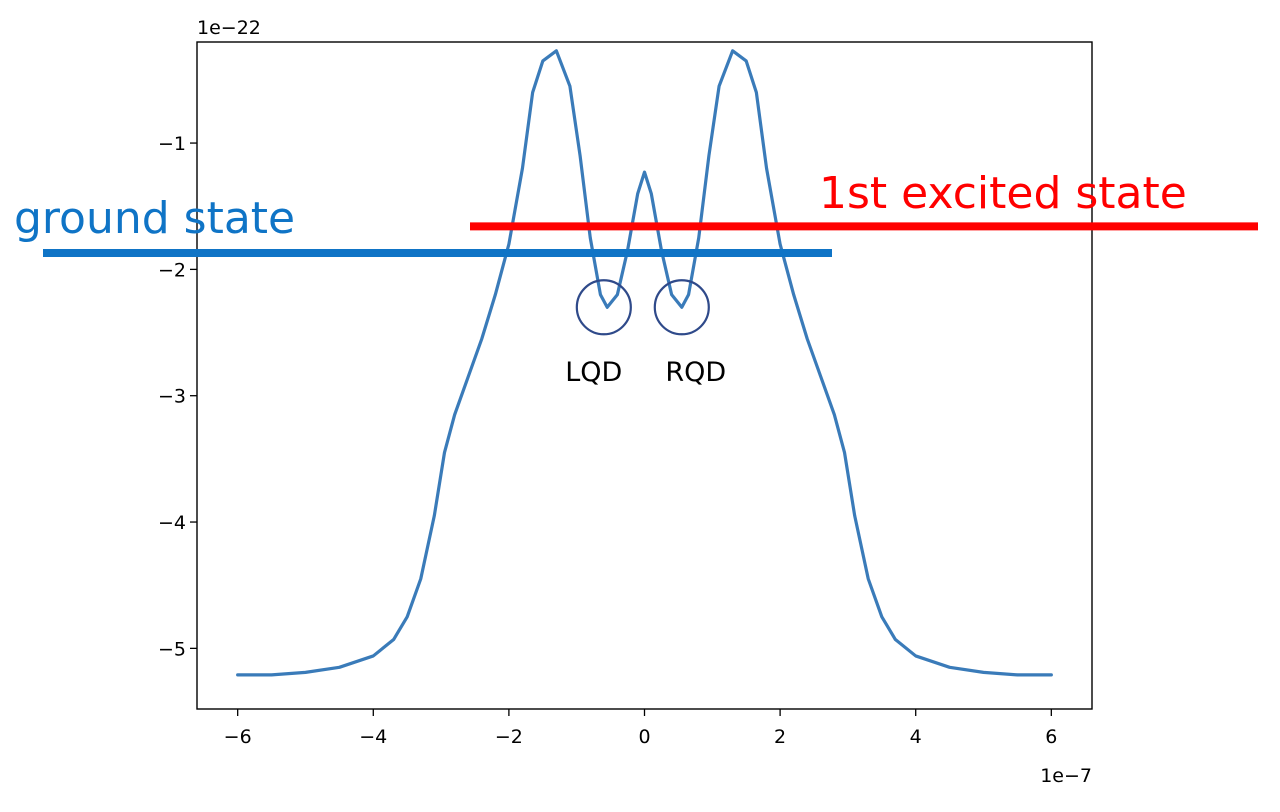 Image resolution: width=1280 pixels, height=812 pixels. I want to click on x-tick-label: 4, so click(916, 737).